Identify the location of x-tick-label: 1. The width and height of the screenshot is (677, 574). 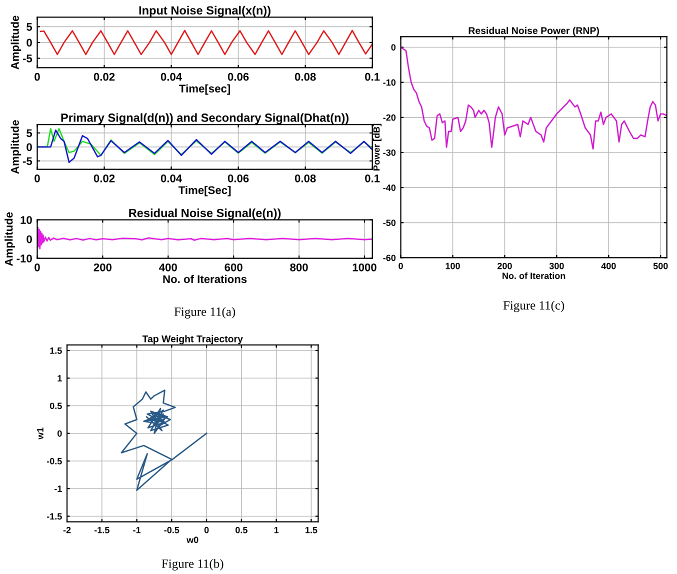
(276, 530).